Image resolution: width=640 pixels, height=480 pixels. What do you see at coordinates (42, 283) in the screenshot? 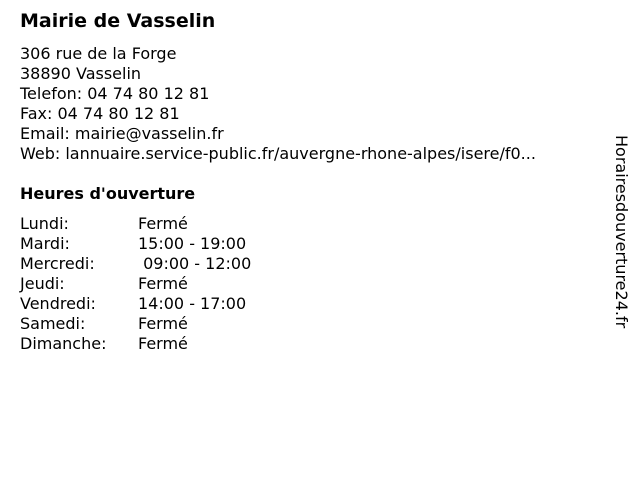
I see `day: Jeudi:` at bounding box center [42, 283].